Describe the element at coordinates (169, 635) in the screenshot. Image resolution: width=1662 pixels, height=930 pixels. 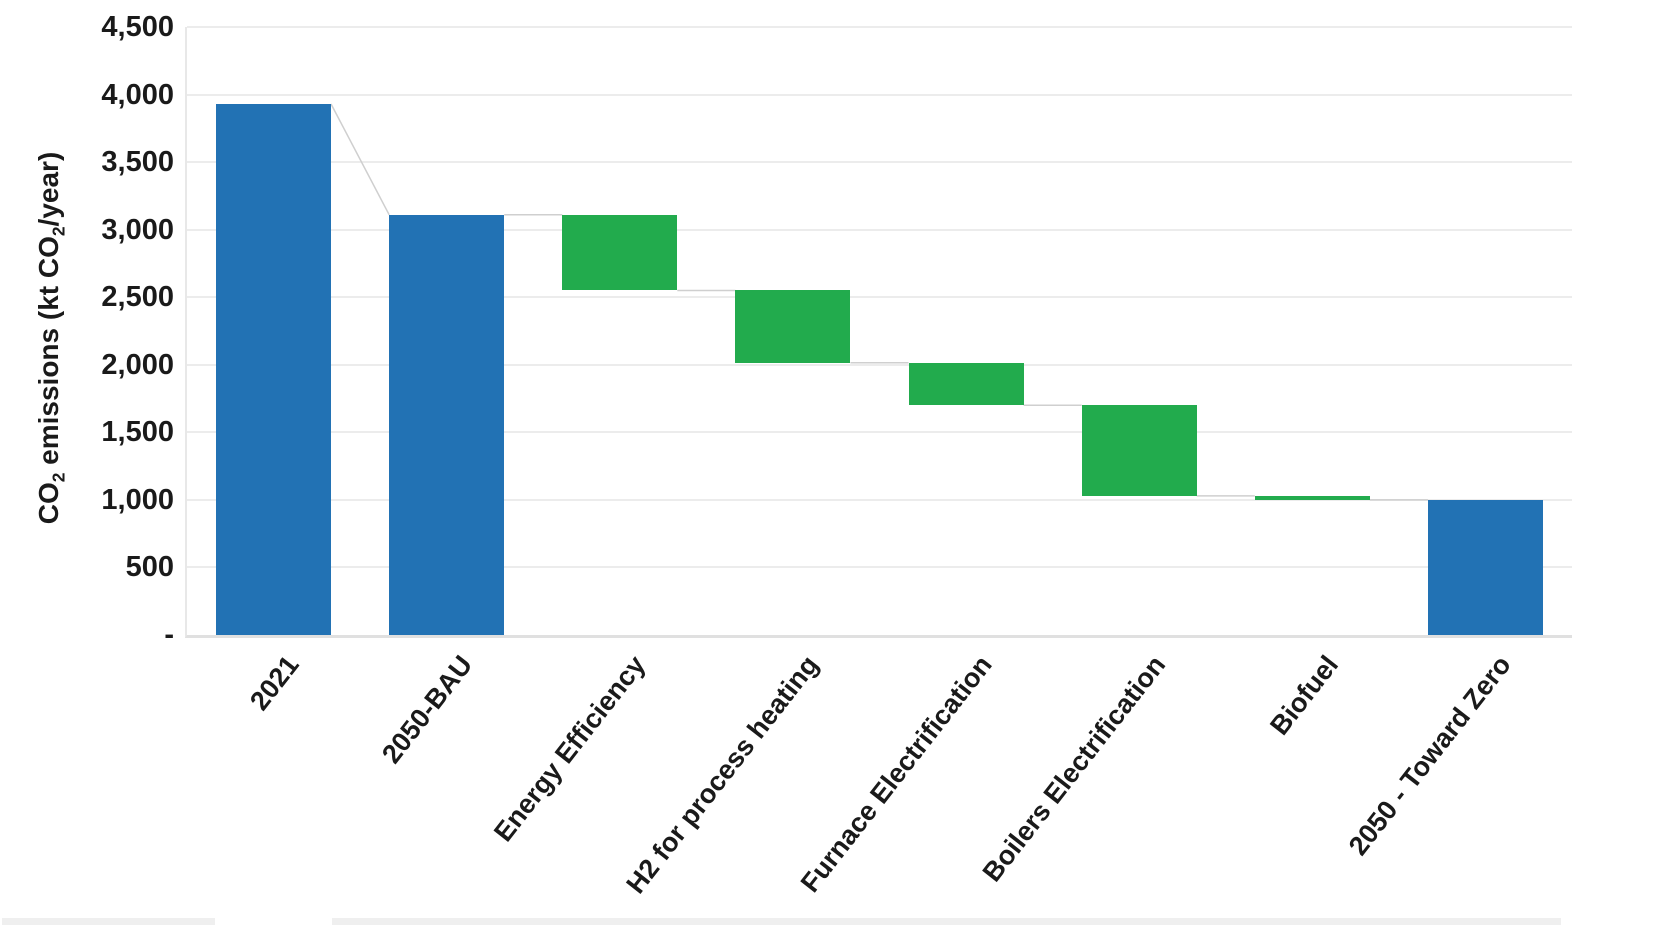
I see `y-tick-label-0: -` at that location.